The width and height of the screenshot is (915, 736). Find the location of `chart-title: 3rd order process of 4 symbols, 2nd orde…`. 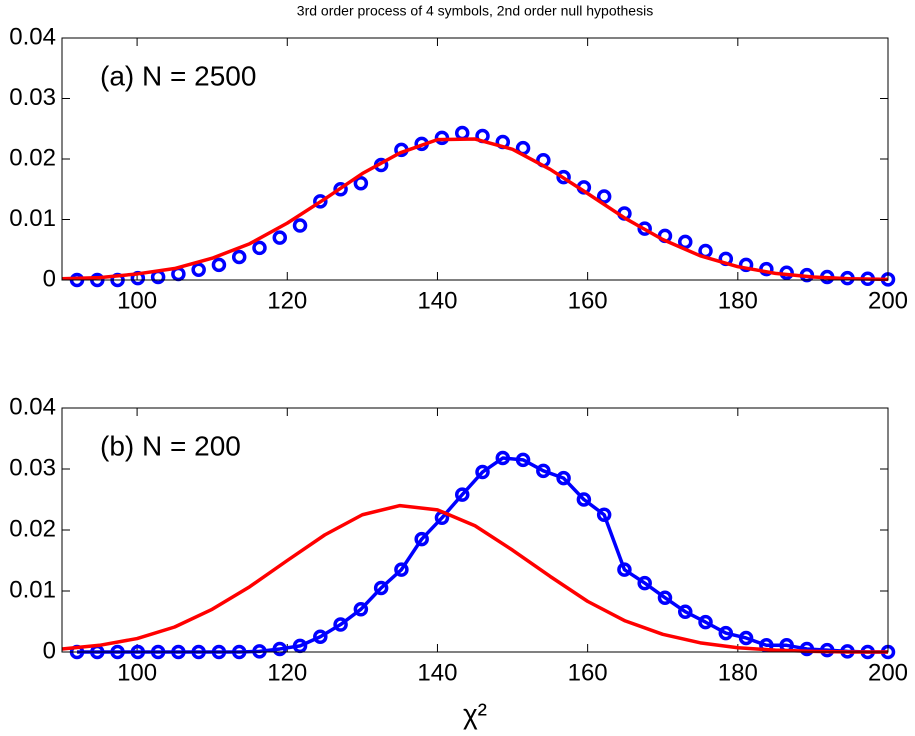

chart-title: 3rd order process of 4 symbols, 2nd orde… is located at coordinates (475, 11).